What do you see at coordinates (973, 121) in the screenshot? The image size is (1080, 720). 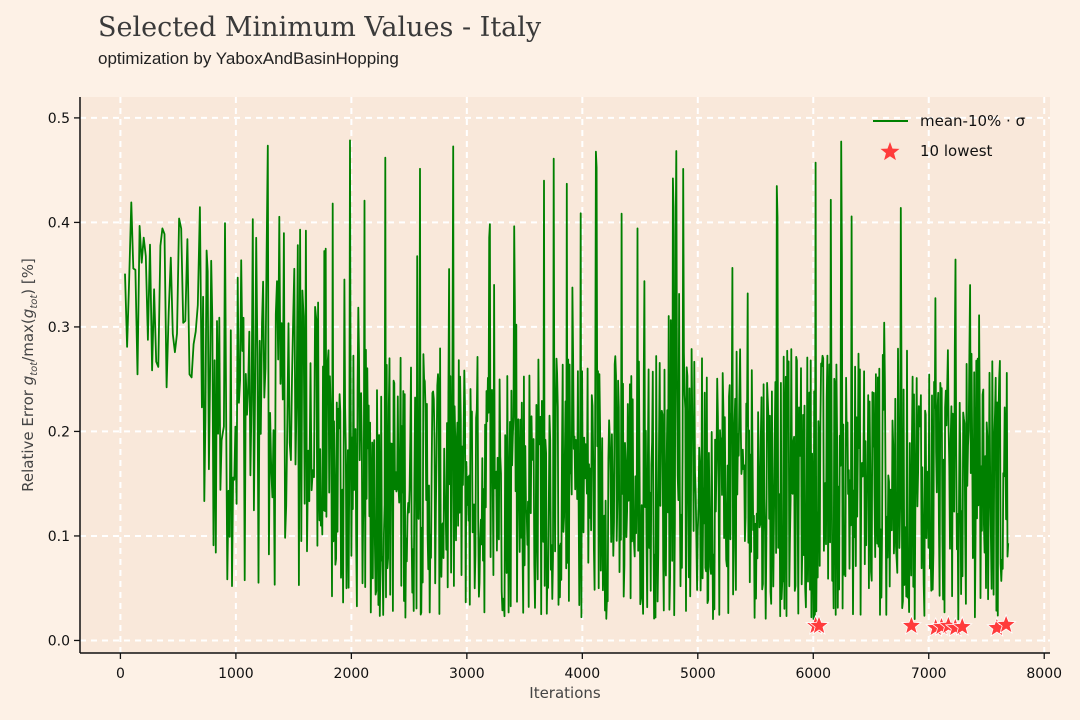 I see `legend-label-line: mean-10% · σ` at bounding box center [973, 121].